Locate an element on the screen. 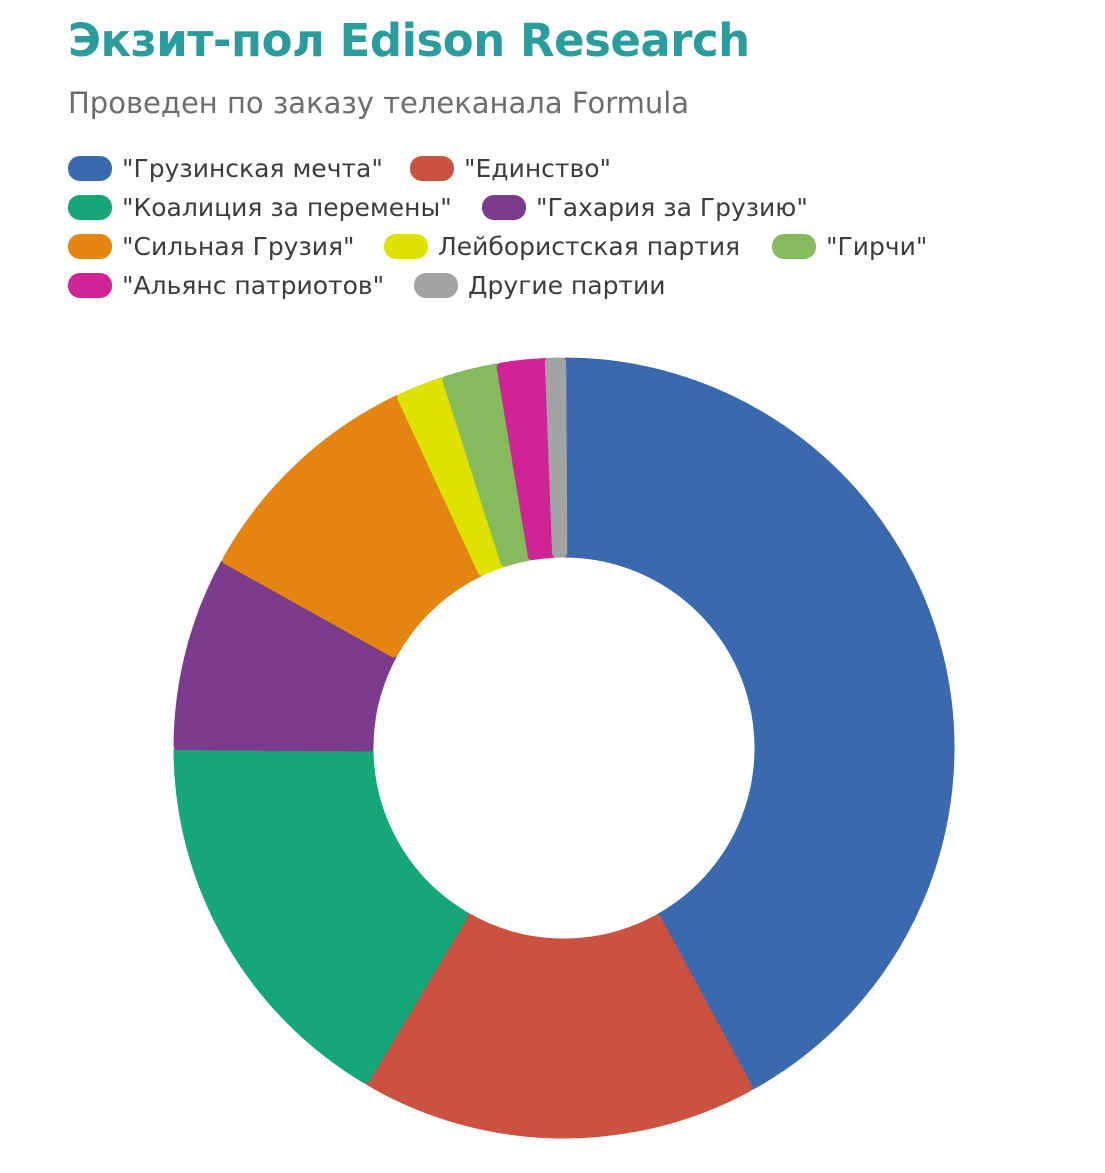  legend-label: "Гахария за Грузию" is located at coordinates (672, 207).